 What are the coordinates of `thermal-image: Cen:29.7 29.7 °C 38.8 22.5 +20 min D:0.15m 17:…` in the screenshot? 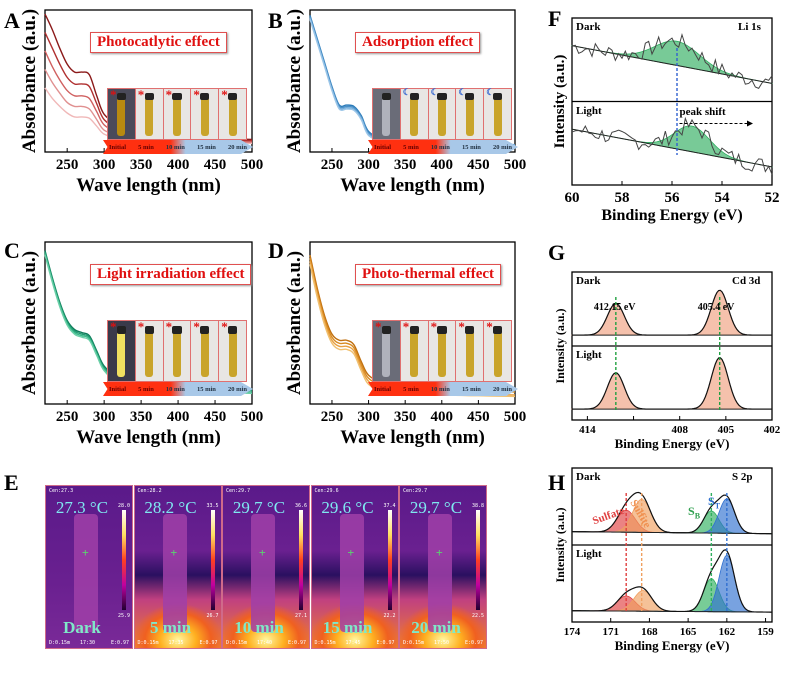 It's located at (443, 567).